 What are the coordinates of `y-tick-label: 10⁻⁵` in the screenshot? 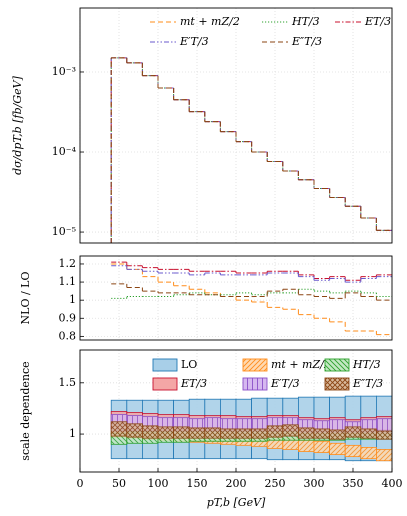 It's located at (64, 231).